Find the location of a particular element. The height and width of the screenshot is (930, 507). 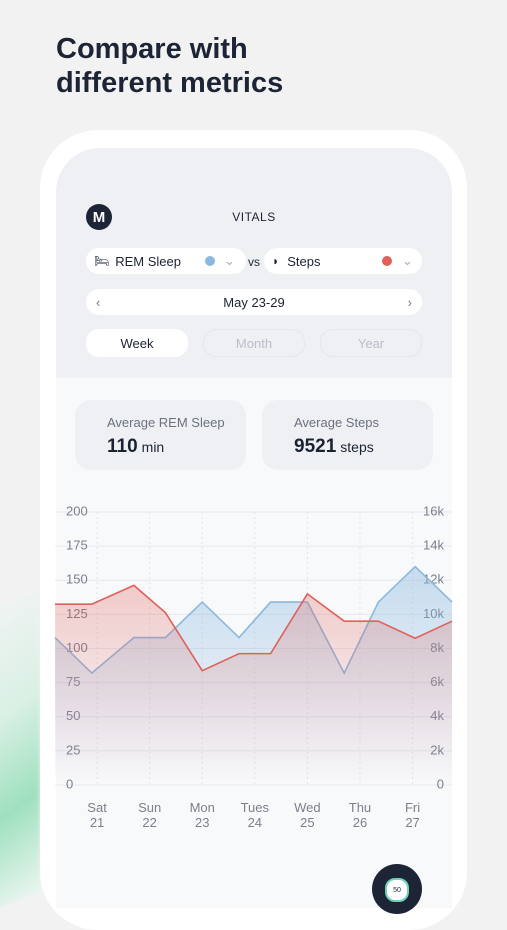

stat-value: 9521 steps is located at coordinates (334, 447).